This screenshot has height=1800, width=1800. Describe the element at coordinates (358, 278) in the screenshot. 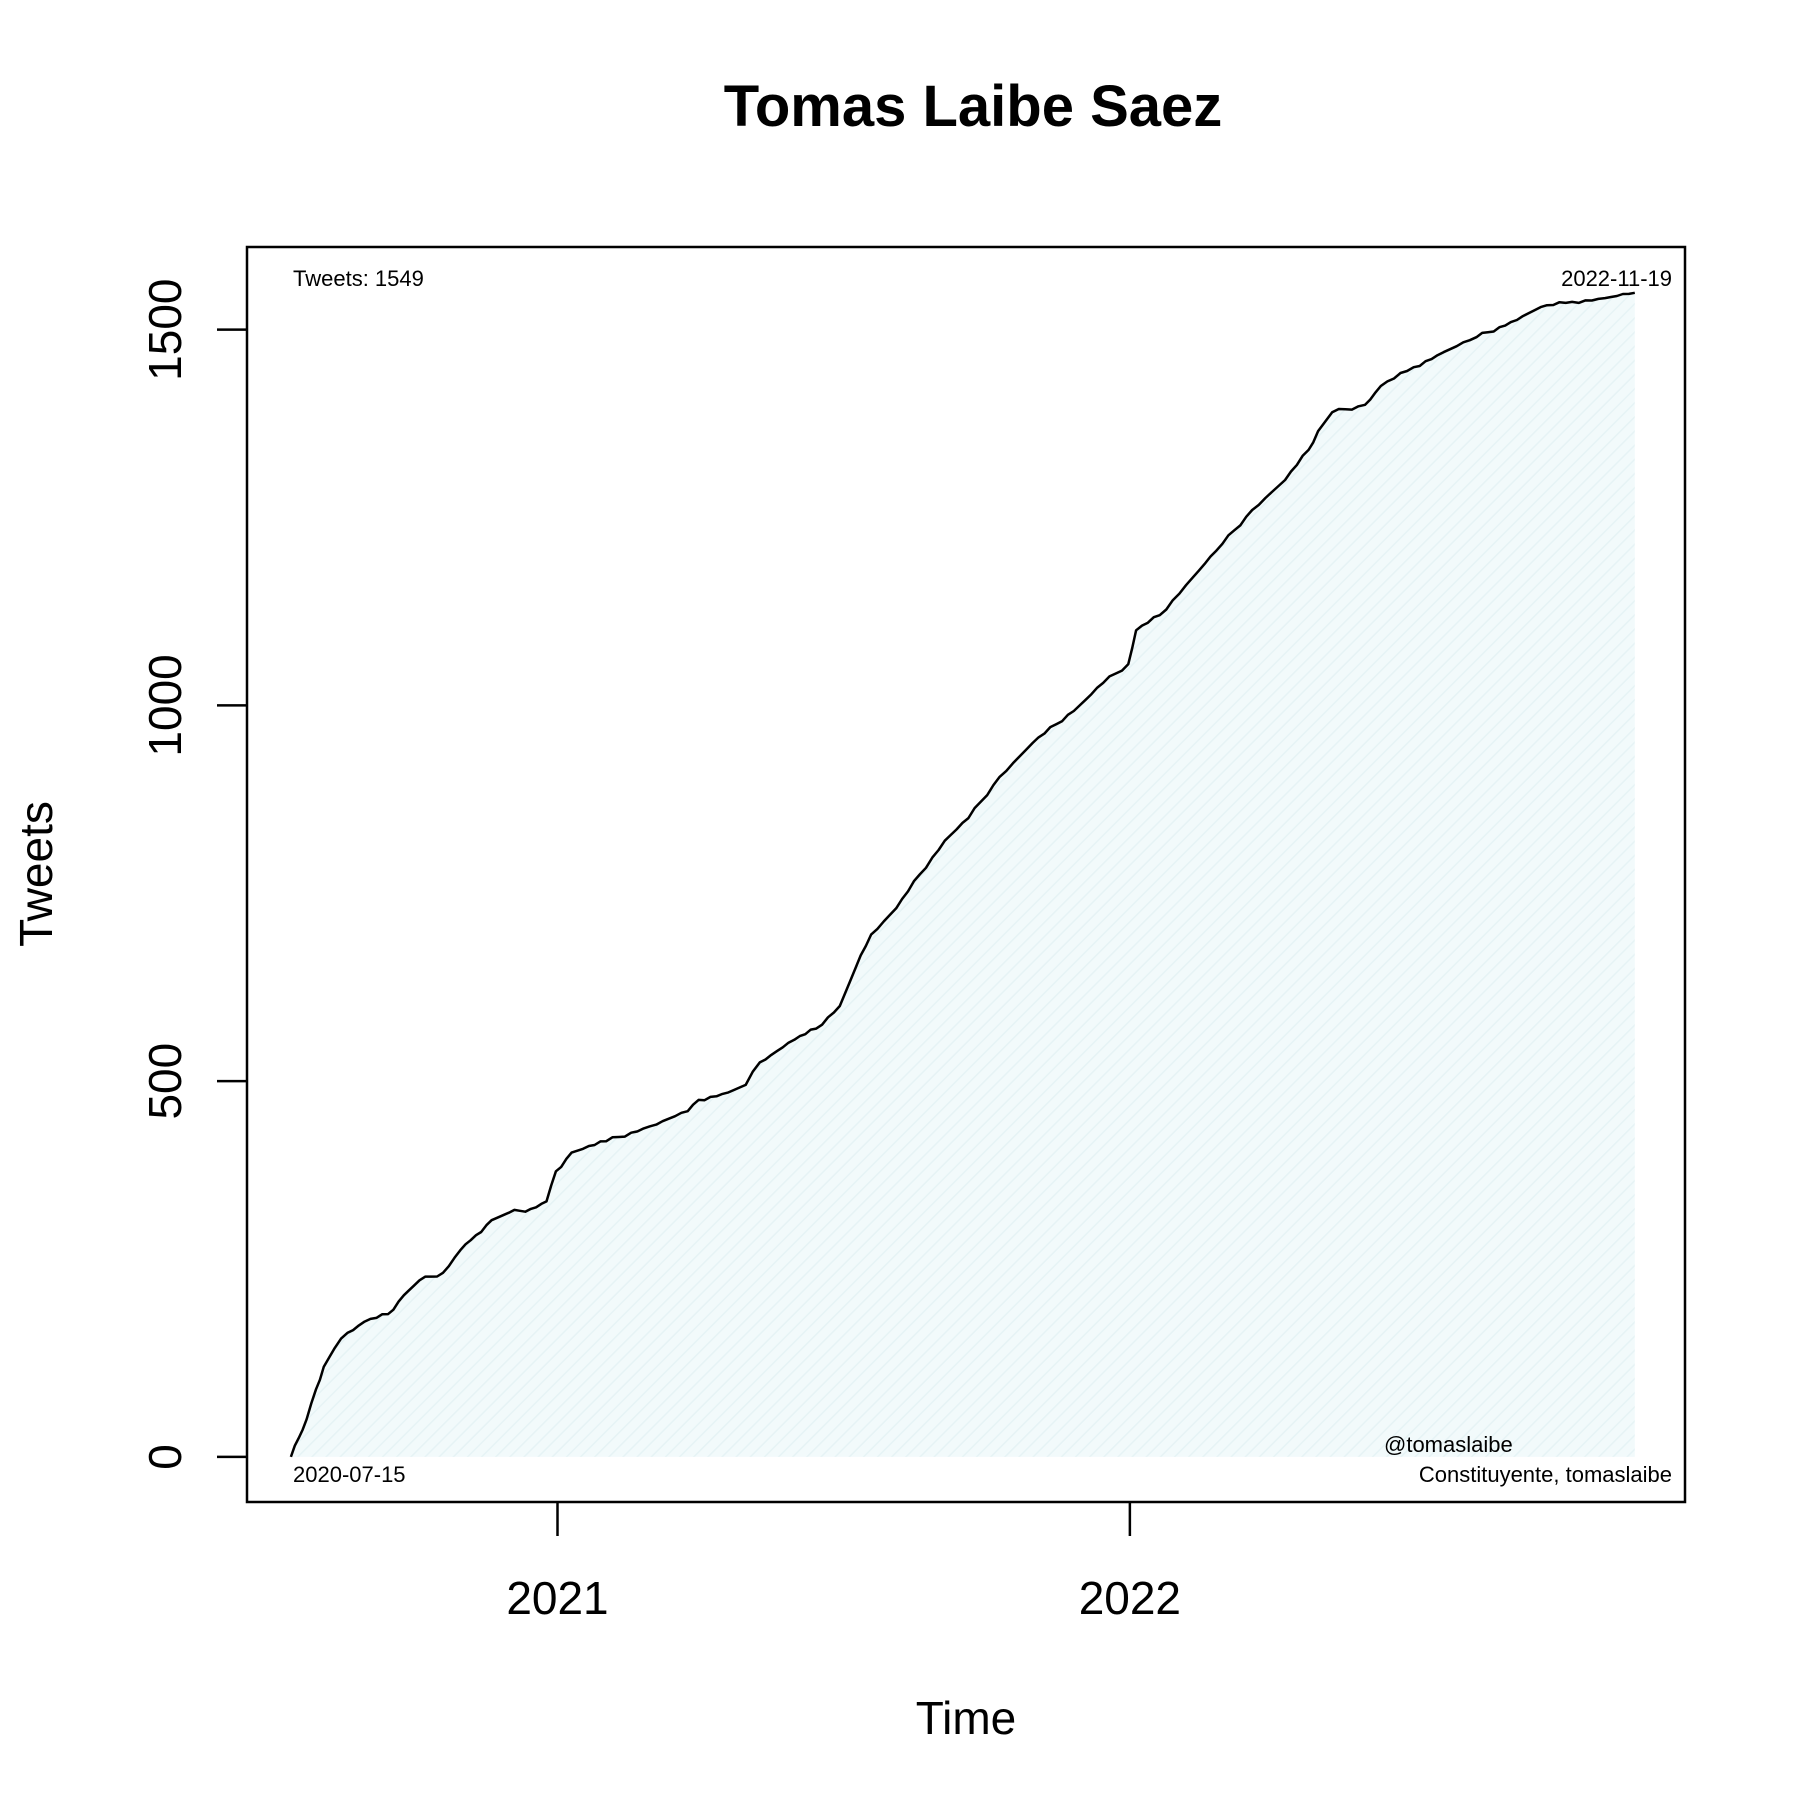

I see `tweet-count-annotation: Tweets: 1549` at that location.